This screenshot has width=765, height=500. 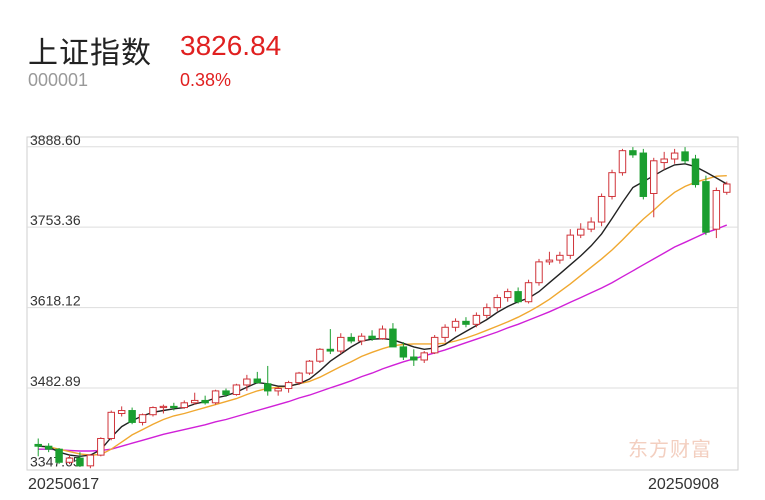 What do you see at coordinates (55, 301) in the screenshot?
I see `y-tick-label: 3618.12` at bounding box center [55, 301].